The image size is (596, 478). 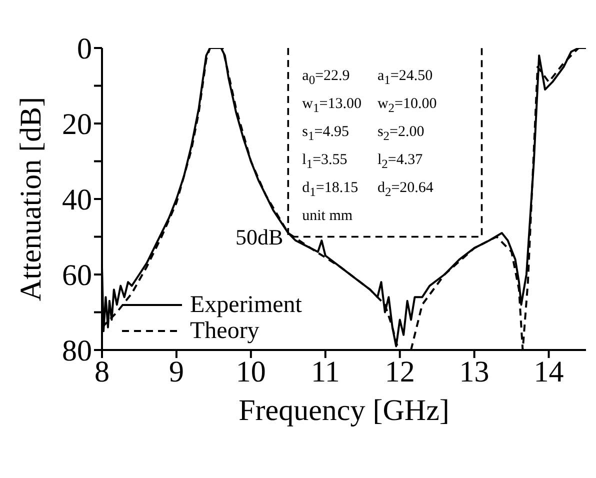 I want to click on x-tick-label: 12, so click(x=399, y=371).